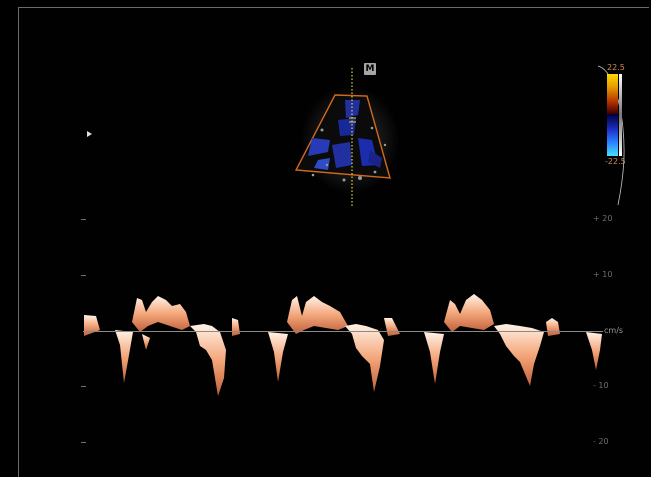  Describe the element at coordinates (603, 218) in the screenshot. I see `velocity-tick-label: + 20` at that location.